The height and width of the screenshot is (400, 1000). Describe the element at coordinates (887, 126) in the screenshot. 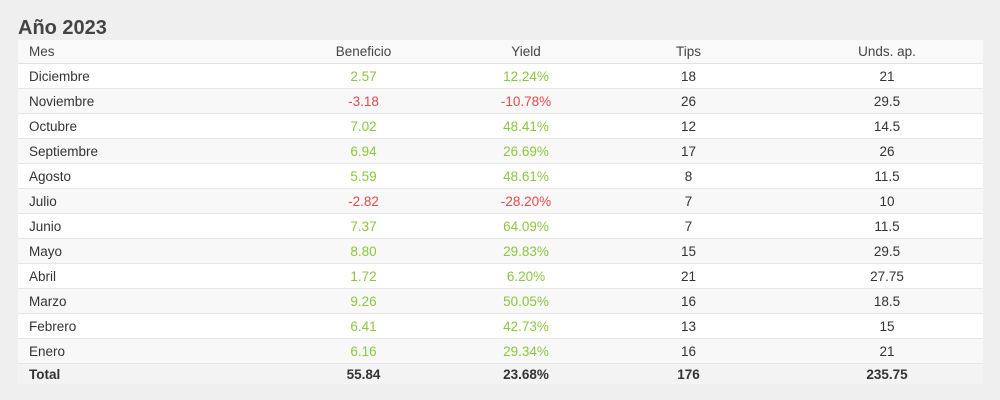

I see `unds-cell: 14.5` at that location.